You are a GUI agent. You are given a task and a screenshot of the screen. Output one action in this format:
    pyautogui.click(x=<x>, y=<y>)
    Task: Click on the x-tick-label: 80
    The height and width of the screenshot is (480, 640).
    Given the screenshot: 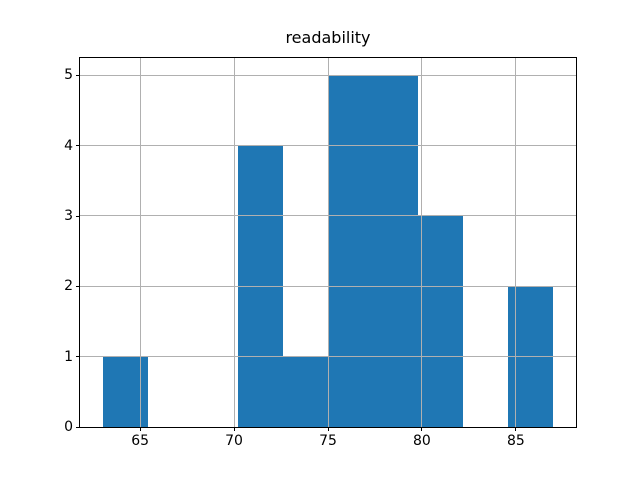 What is the action you would take?
    pyautogui.click(x=422, y=441)
    